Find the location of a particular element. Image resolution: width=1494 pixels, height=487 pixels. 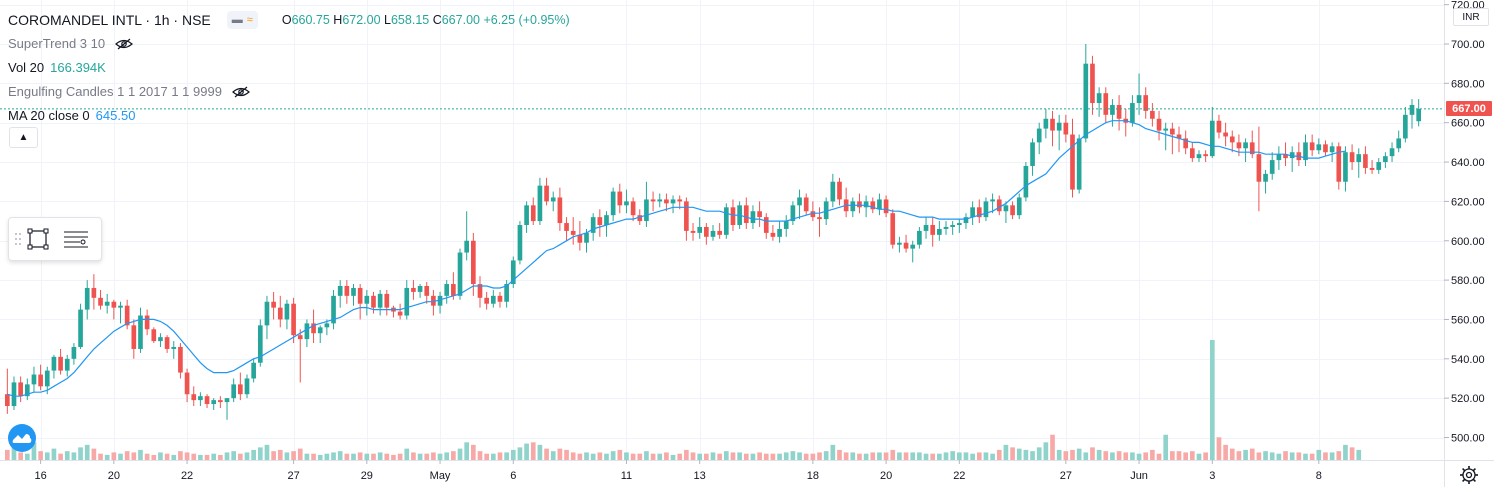

collapse-legend-button: ▲ is located at coordinates (23, 137).